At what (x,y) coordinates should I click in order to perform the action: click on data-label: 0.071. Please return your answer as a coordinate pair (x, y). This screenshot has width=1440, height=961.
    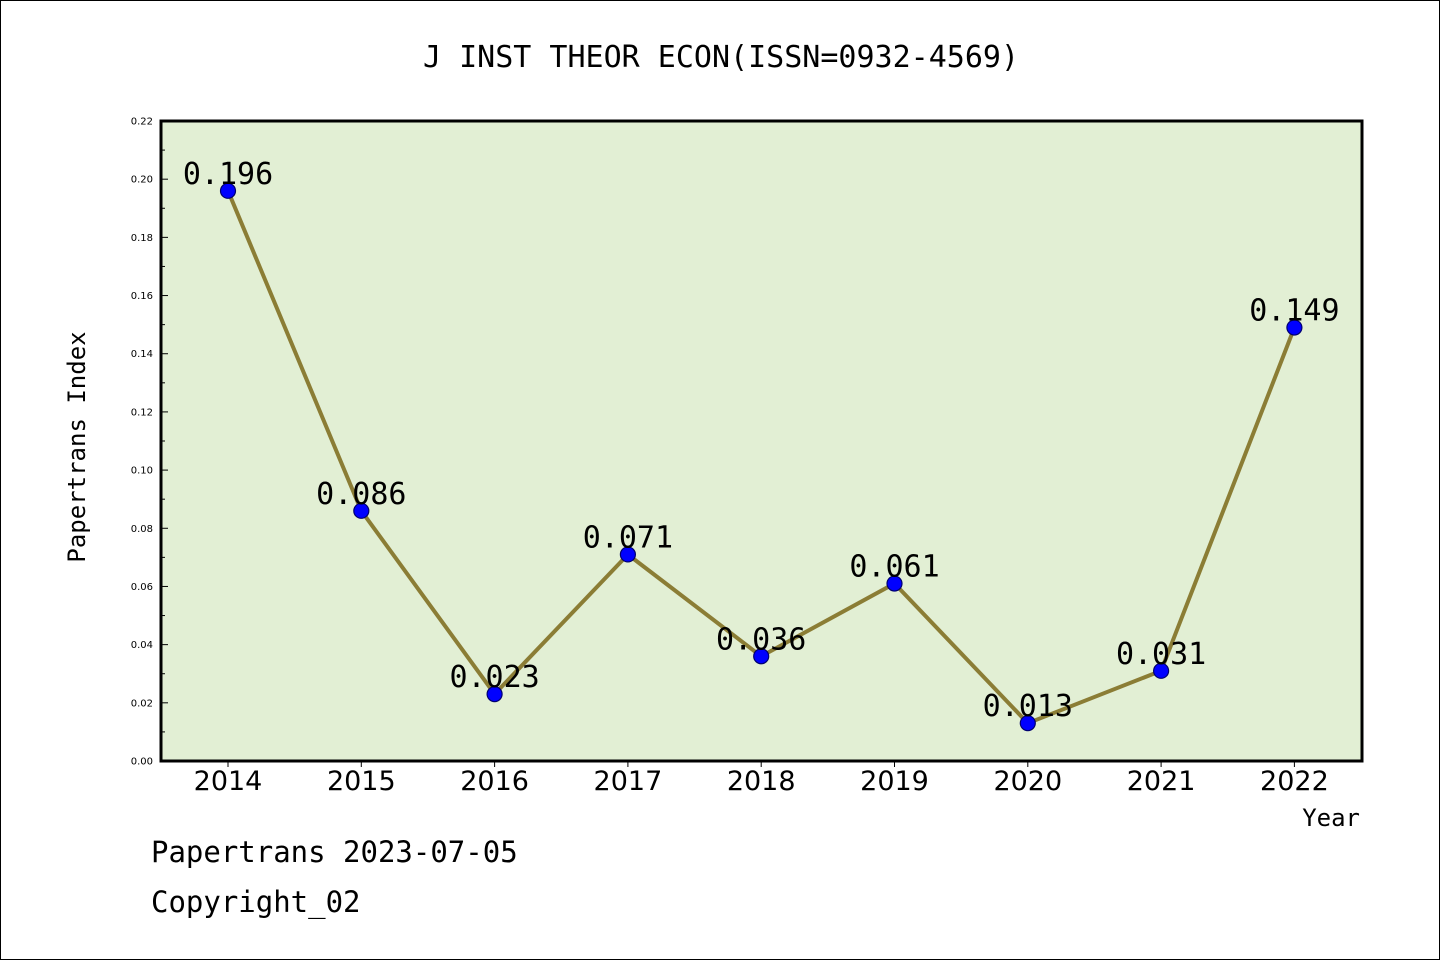
    Looking at the image, I should click on (628, 537).